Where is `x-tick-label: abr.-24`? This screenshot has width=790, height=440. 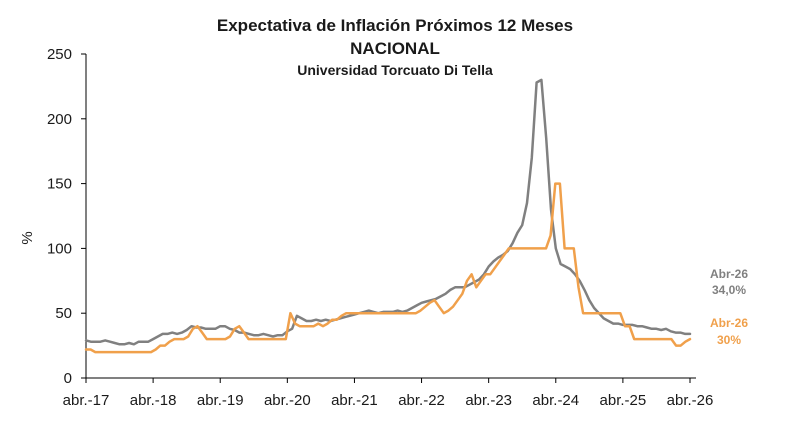 x-tick-label: abr.-24 is located at coordinates (555, 400).